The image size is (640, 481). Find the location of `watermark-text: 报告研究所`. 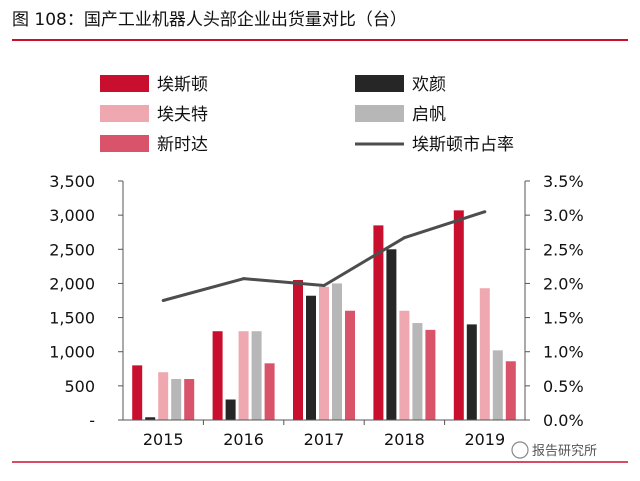

watermark-text: 报告研究所 is located at coordinates (564, 451).